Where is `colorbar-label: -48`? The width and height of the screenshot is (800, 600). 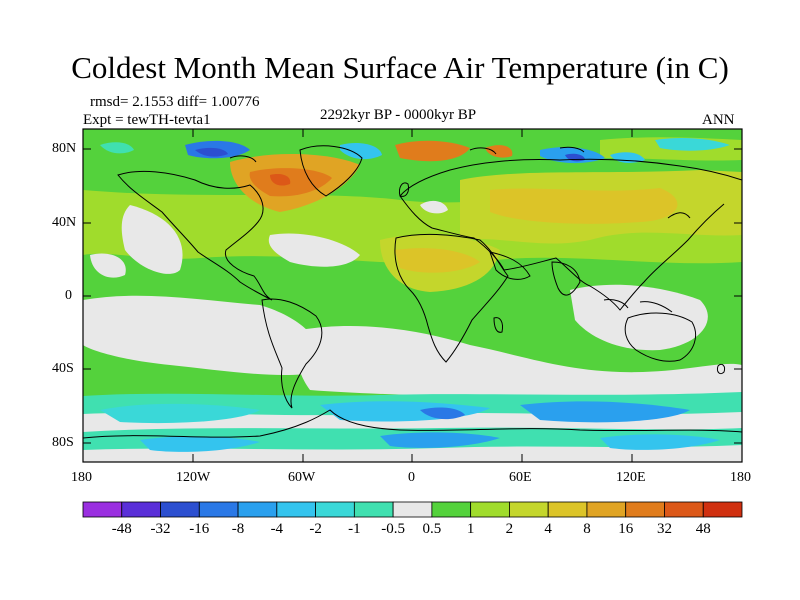
colorbar-label: -48 is located at coordinates (121, 529).